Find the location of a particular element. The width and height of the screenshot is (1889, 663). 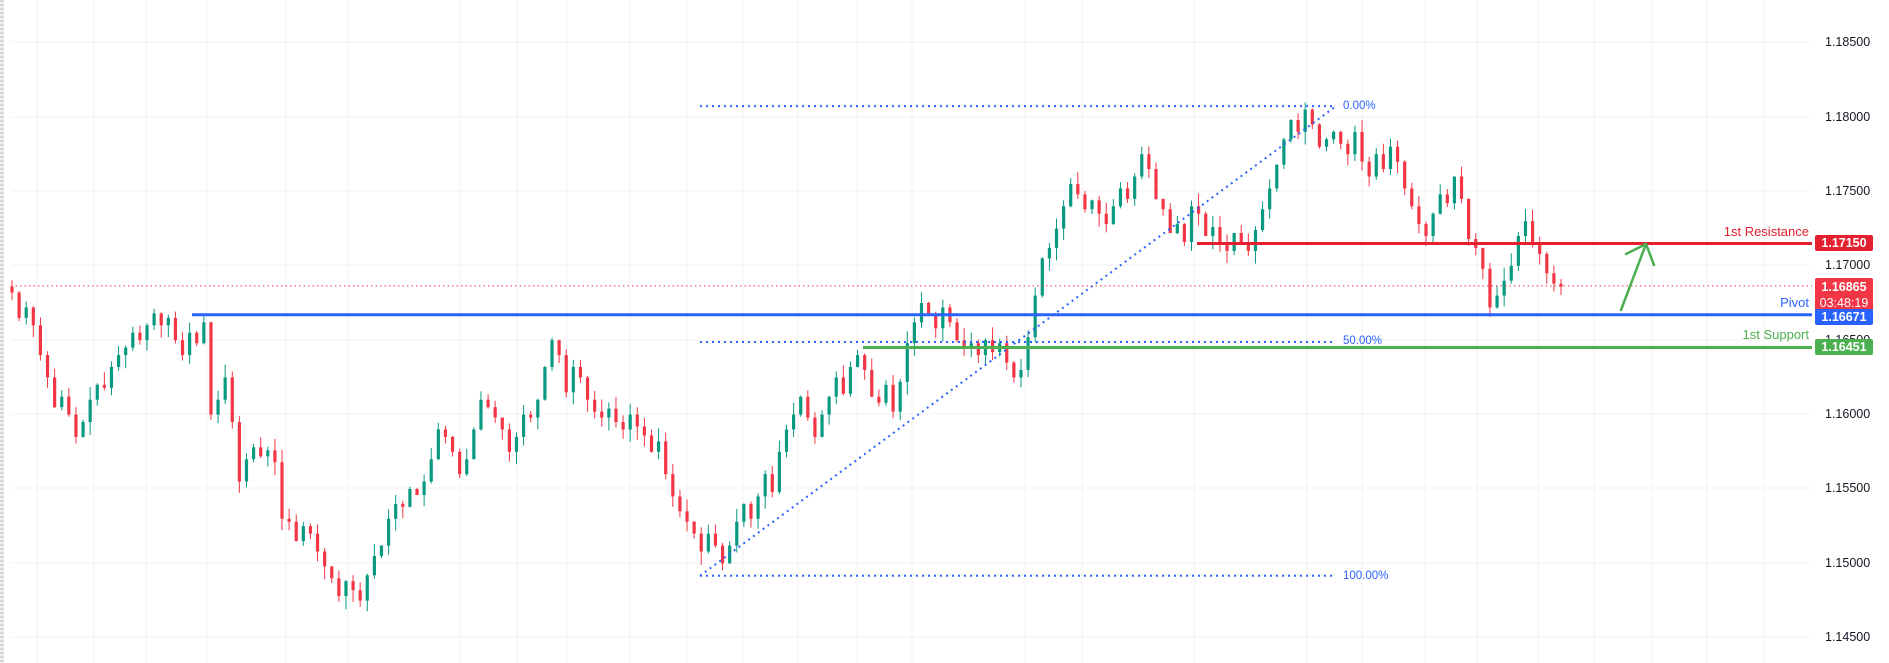

pivot-label: Pivot is located at coordinates (1794, 302).